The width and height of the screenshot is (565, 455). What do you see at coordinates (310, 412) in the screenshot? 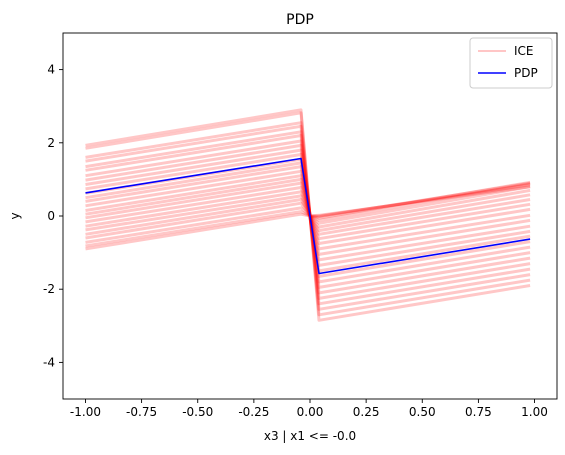
I see `x-tick-label: 0.00` at bounding box center [310, 412].